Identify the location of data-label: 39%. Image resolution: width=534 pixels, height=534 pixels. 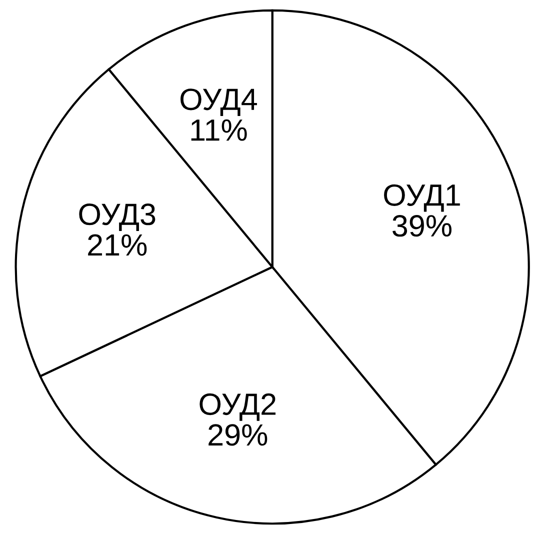
(422, 226).